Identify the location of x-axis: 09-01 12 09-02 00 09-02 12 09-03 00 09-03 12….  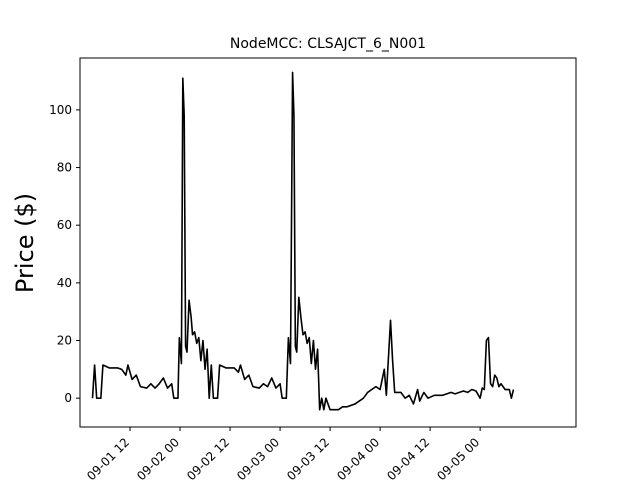
(283, 453).